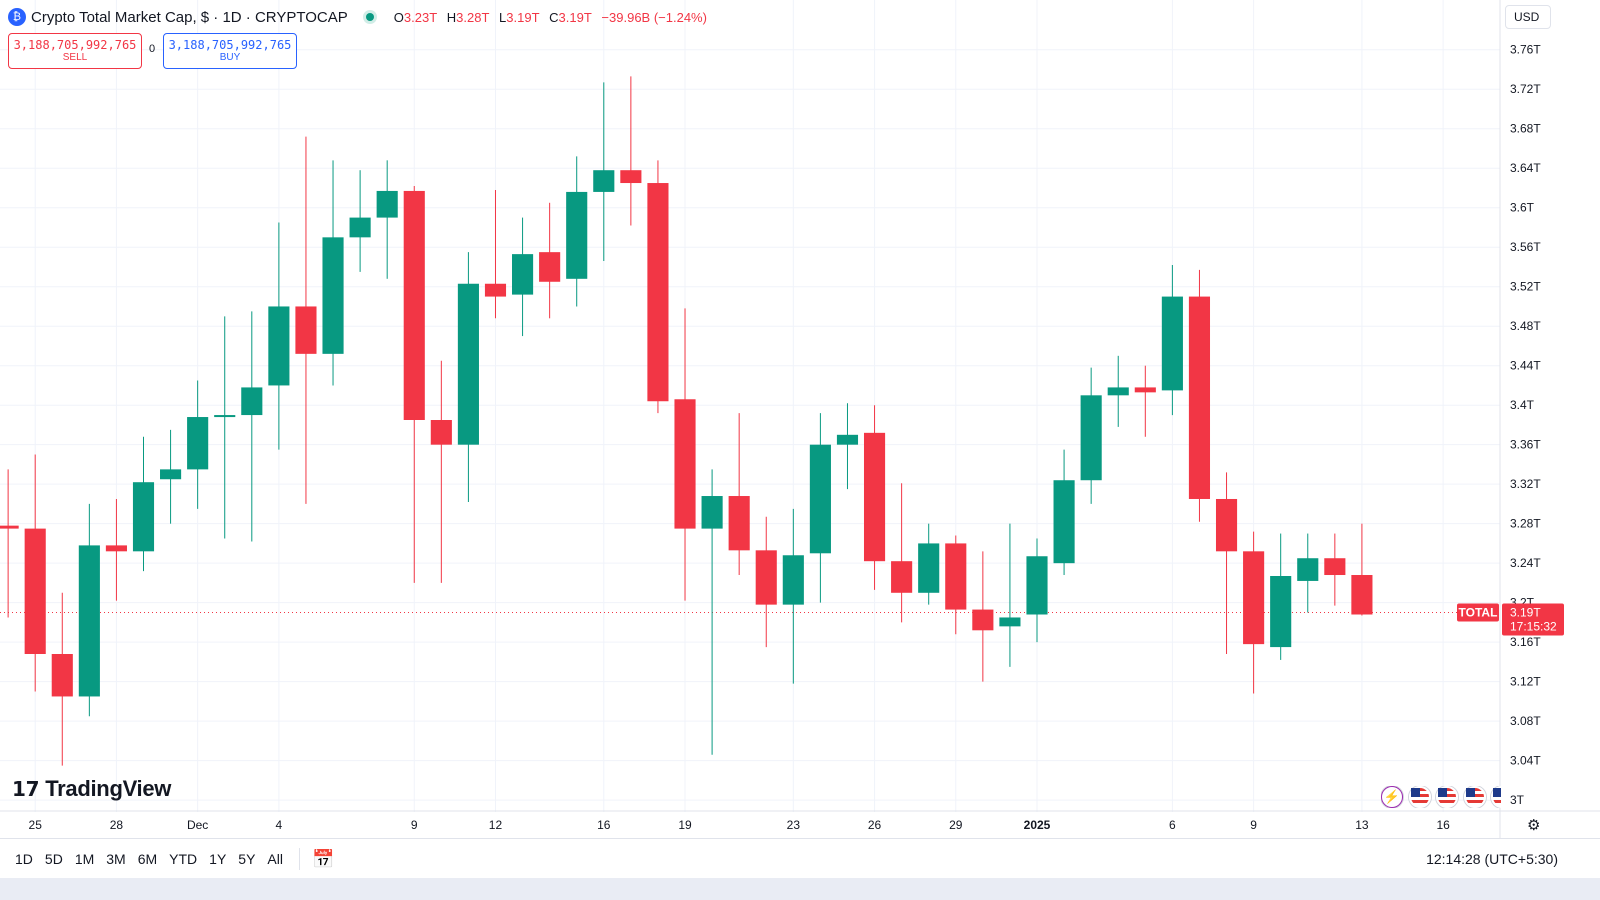  Describe the element at coordinates (1522, 405) in the screenshot. I see `price-tick-label: 3.4T` at that location.